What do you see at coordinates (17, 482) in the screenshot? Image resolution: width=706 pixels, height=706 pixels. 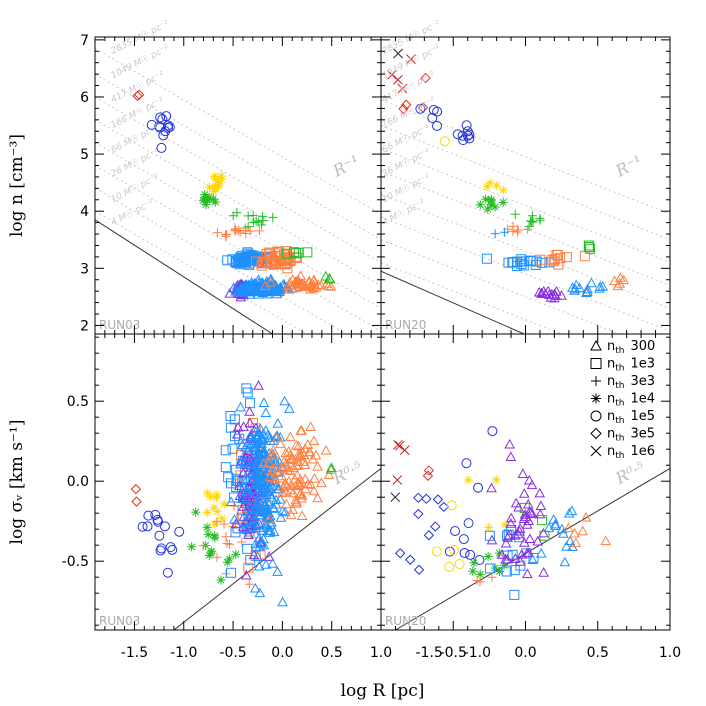 I see `y-axis-label-bottom: log σᵥ [km s⁻¹]` at bounding box center [17, 482].